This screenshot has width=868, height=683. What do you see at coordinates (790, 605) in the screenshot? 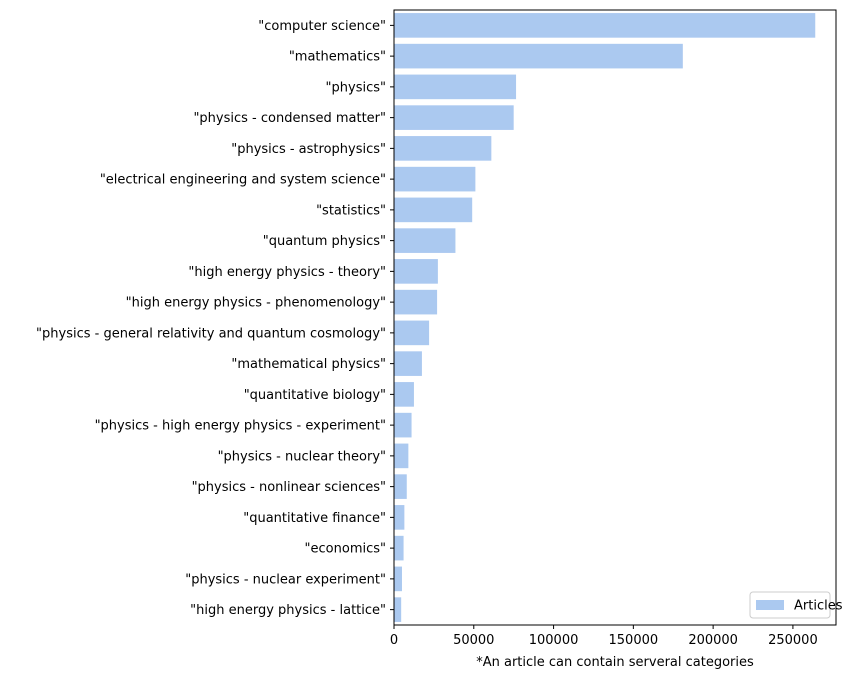
I see `legend-box` at bounding box center [790, 605].